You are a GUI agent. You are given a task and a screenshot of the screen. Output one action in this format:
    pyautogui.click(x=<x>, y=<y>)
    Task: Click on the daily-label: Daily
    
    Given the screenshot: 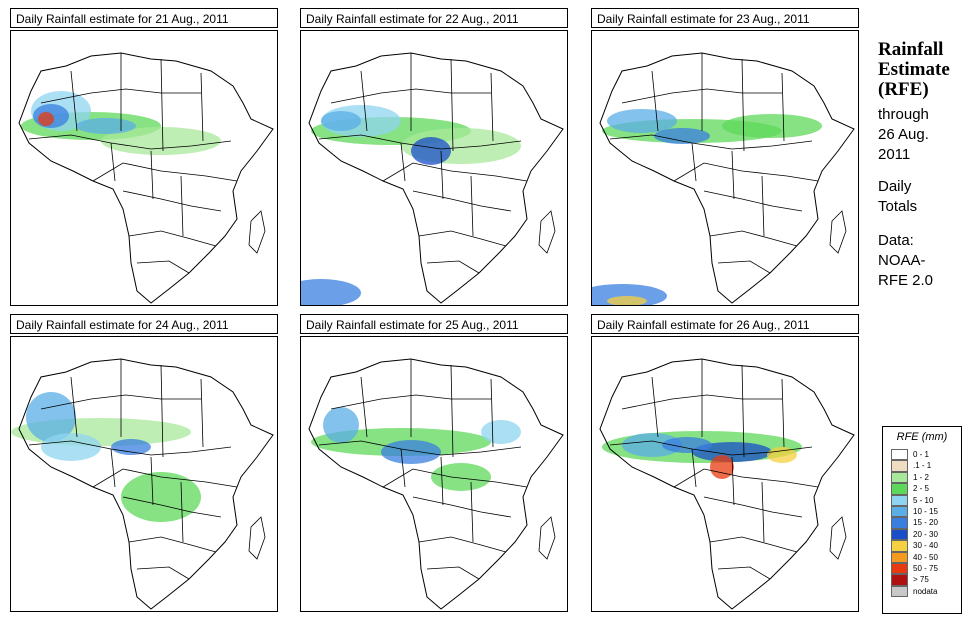 What is the action you would take?
    pyautogui.click(x=895, y=186)
    